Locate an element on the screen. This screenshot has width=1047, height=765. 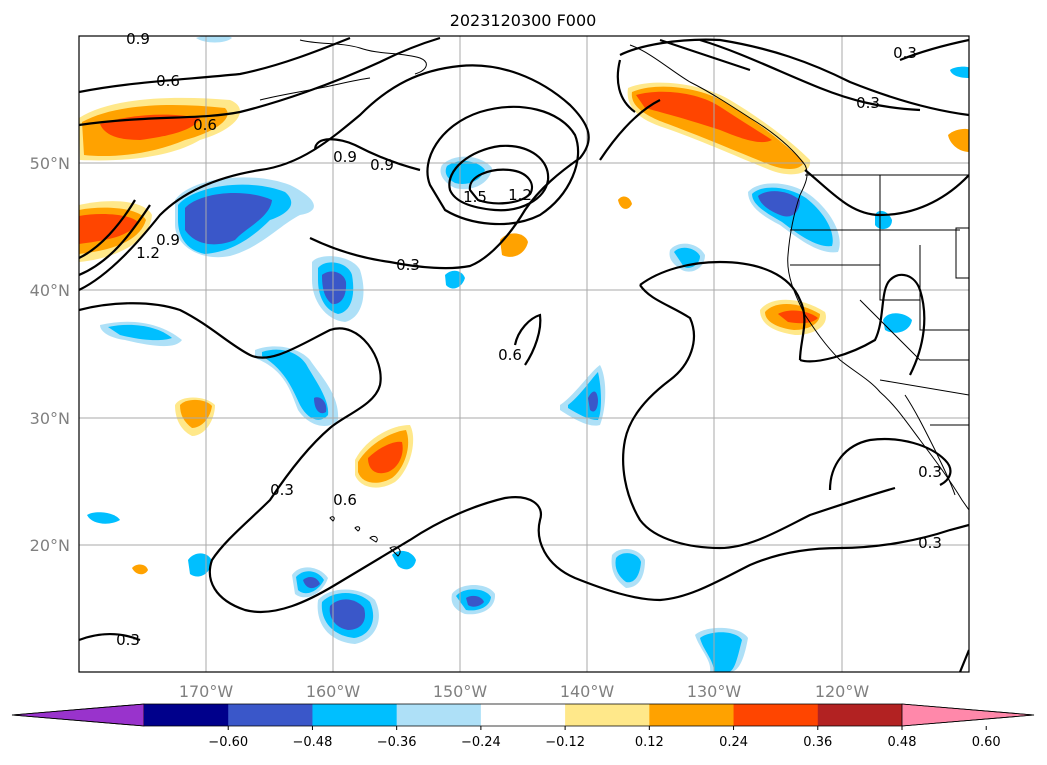
colorbar-outline is located at coordinates (523, 715).